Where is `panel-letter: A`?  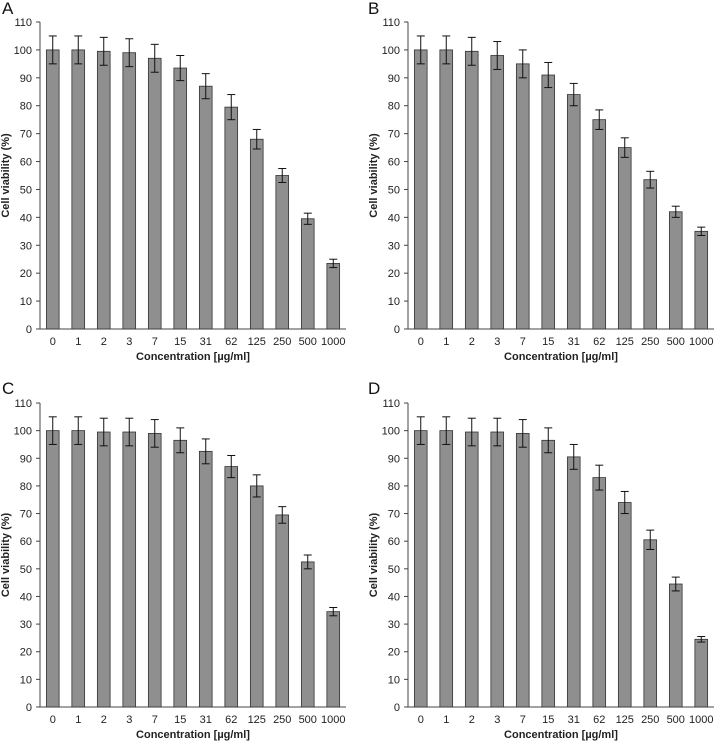 panel-letter: A is located at coordinates (8, 9).